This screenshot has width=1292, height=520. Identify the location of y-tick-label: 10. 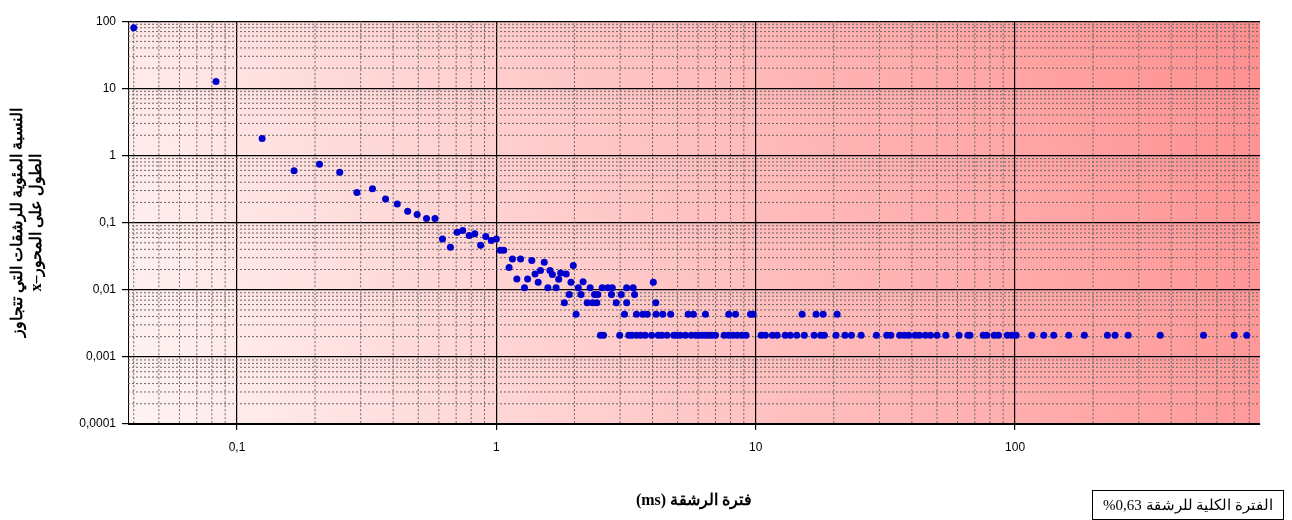
(109, 87).